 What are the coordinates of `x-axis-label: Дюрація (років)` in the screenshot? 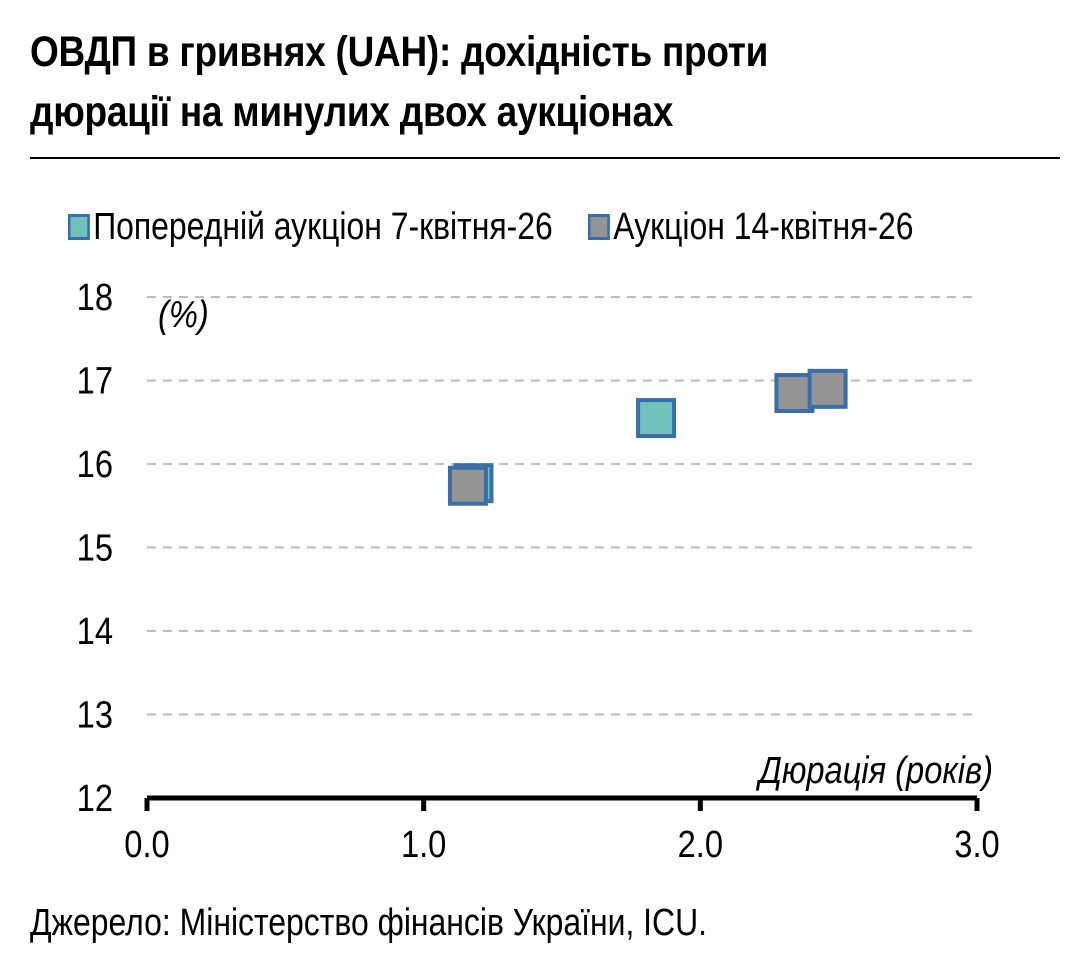 It's located at (874, 770).